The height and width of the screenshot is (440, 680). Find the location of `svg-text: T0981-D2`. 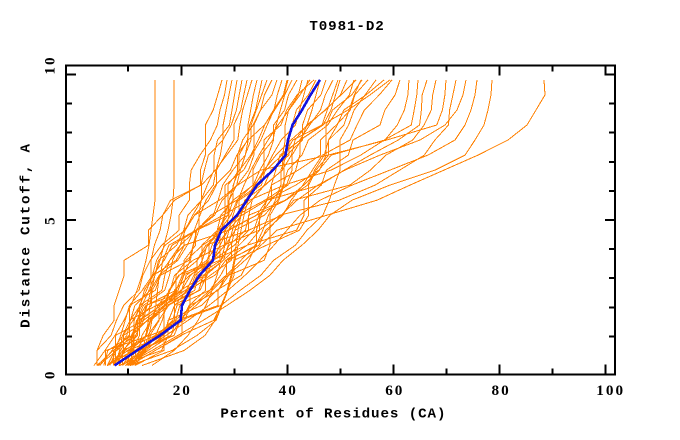

svg-text: T0981-D2 is located at coordinates (346, 27).